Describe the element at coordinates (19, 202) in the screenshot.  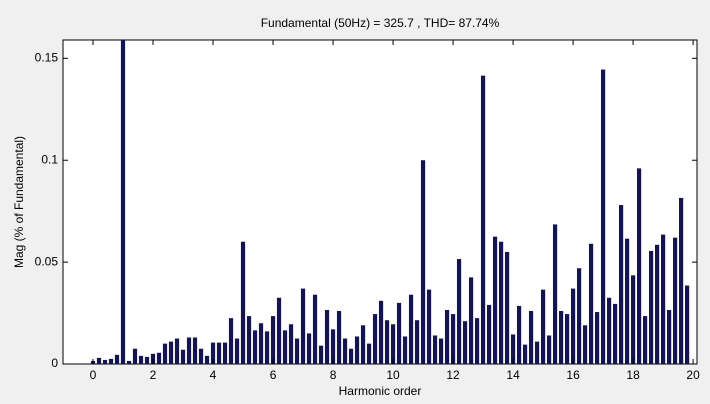
I see `y-axis-label: Mag (% of Fundamental)` at that location.